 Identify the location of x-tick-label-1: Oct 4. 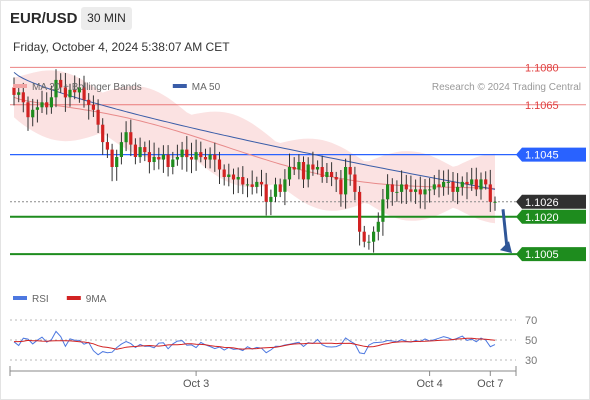
(429, 384).